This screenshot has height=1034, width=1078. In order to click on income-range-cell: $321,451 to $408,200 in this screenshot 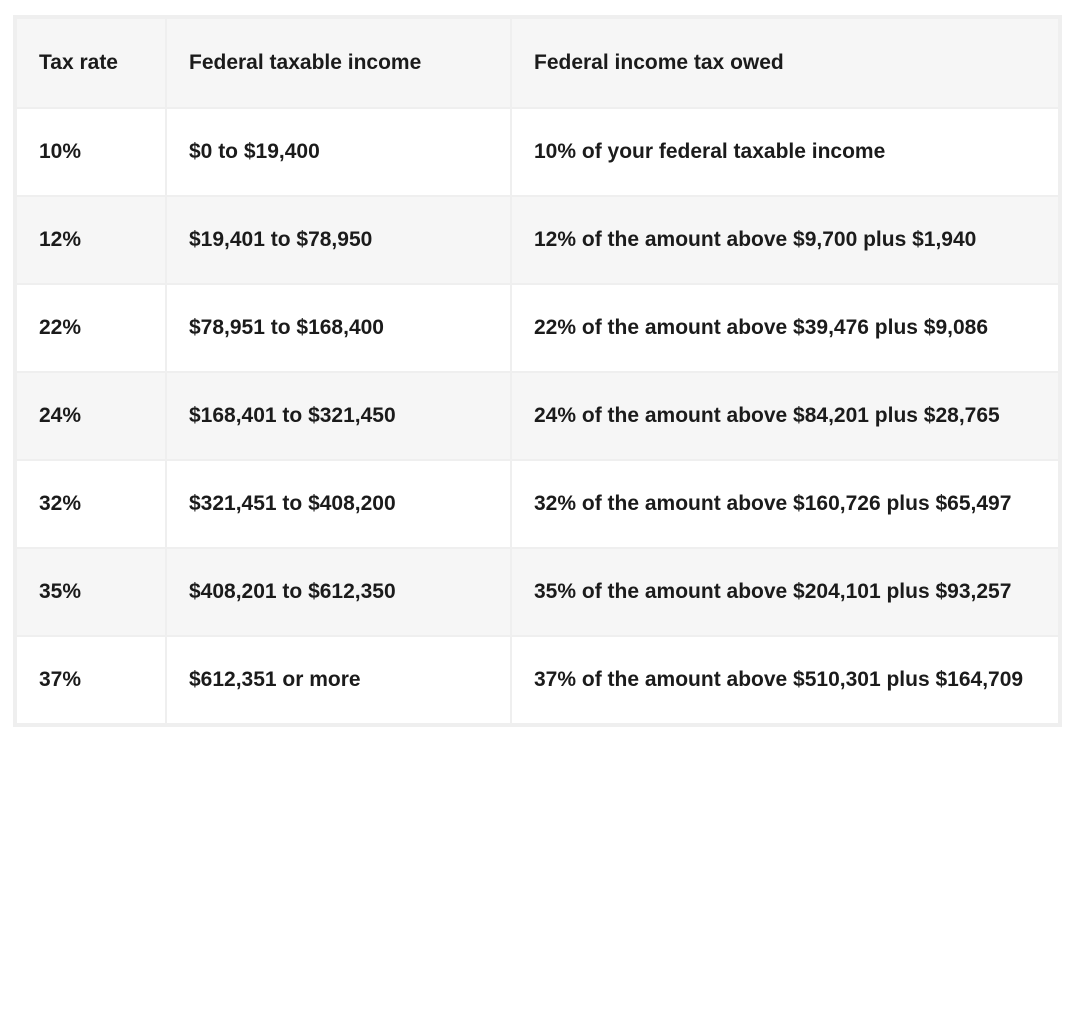, I will do `click(338, 504)`.